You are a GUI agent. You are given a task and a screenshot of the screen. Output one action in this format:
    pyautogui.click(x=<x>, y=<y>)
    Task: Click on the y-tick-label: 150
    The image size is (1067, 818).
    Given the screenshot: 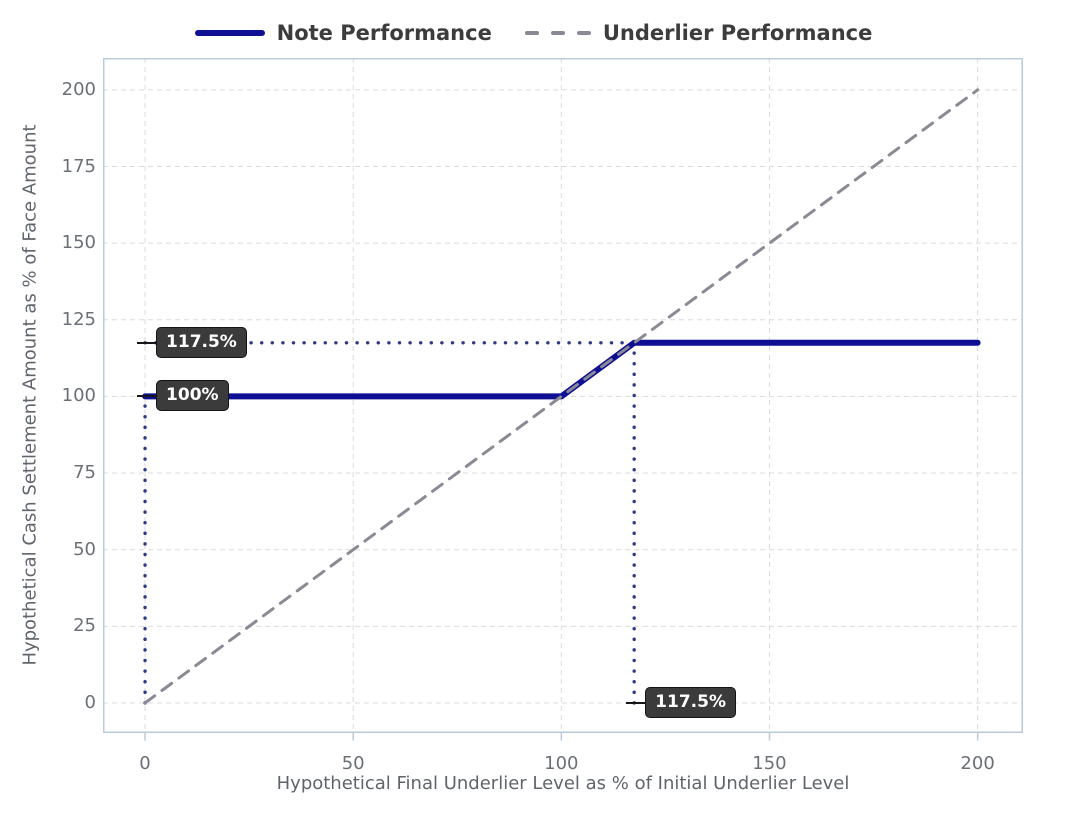 What is the action you would take?
    pyautogui.click(x=78, y=243)
    